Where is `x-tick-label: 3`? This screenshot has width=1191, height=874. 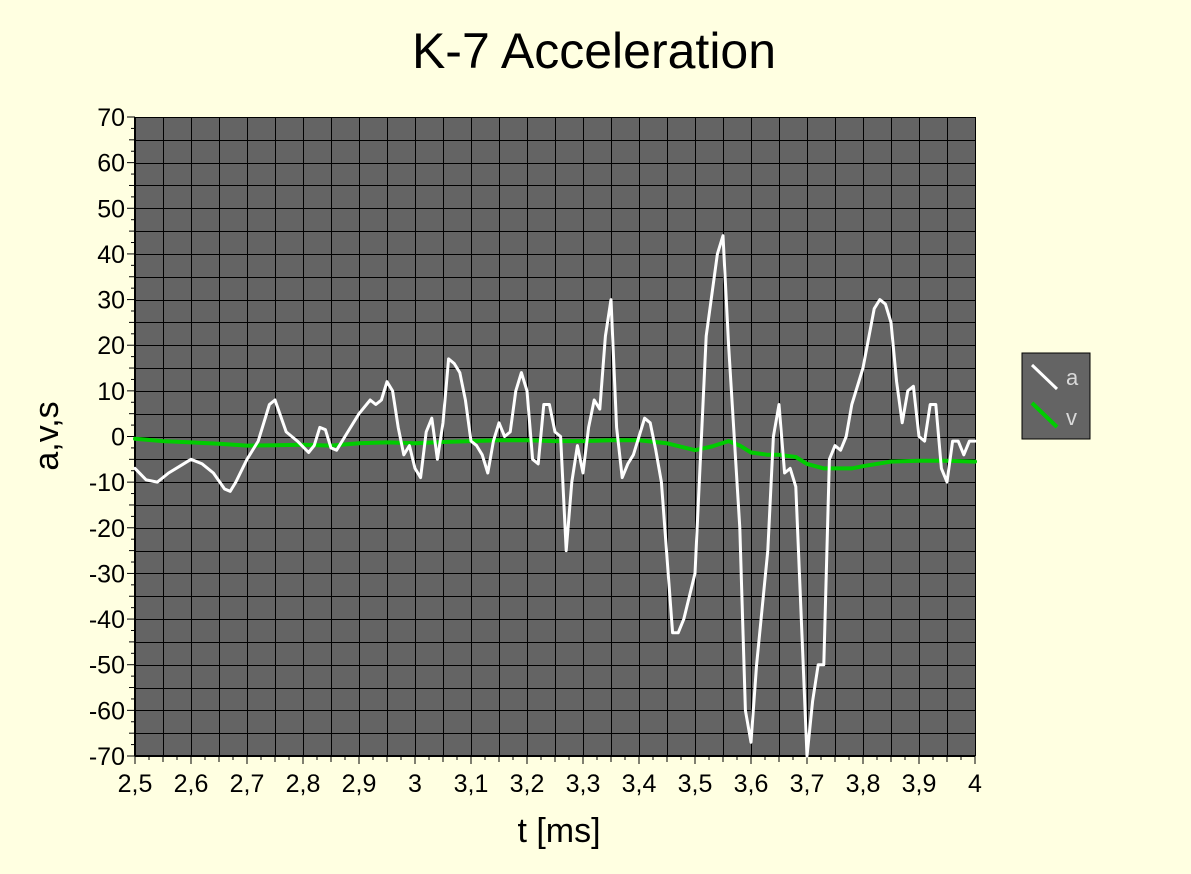
x-tick-label: 3 is located at coordinates (415, 784).